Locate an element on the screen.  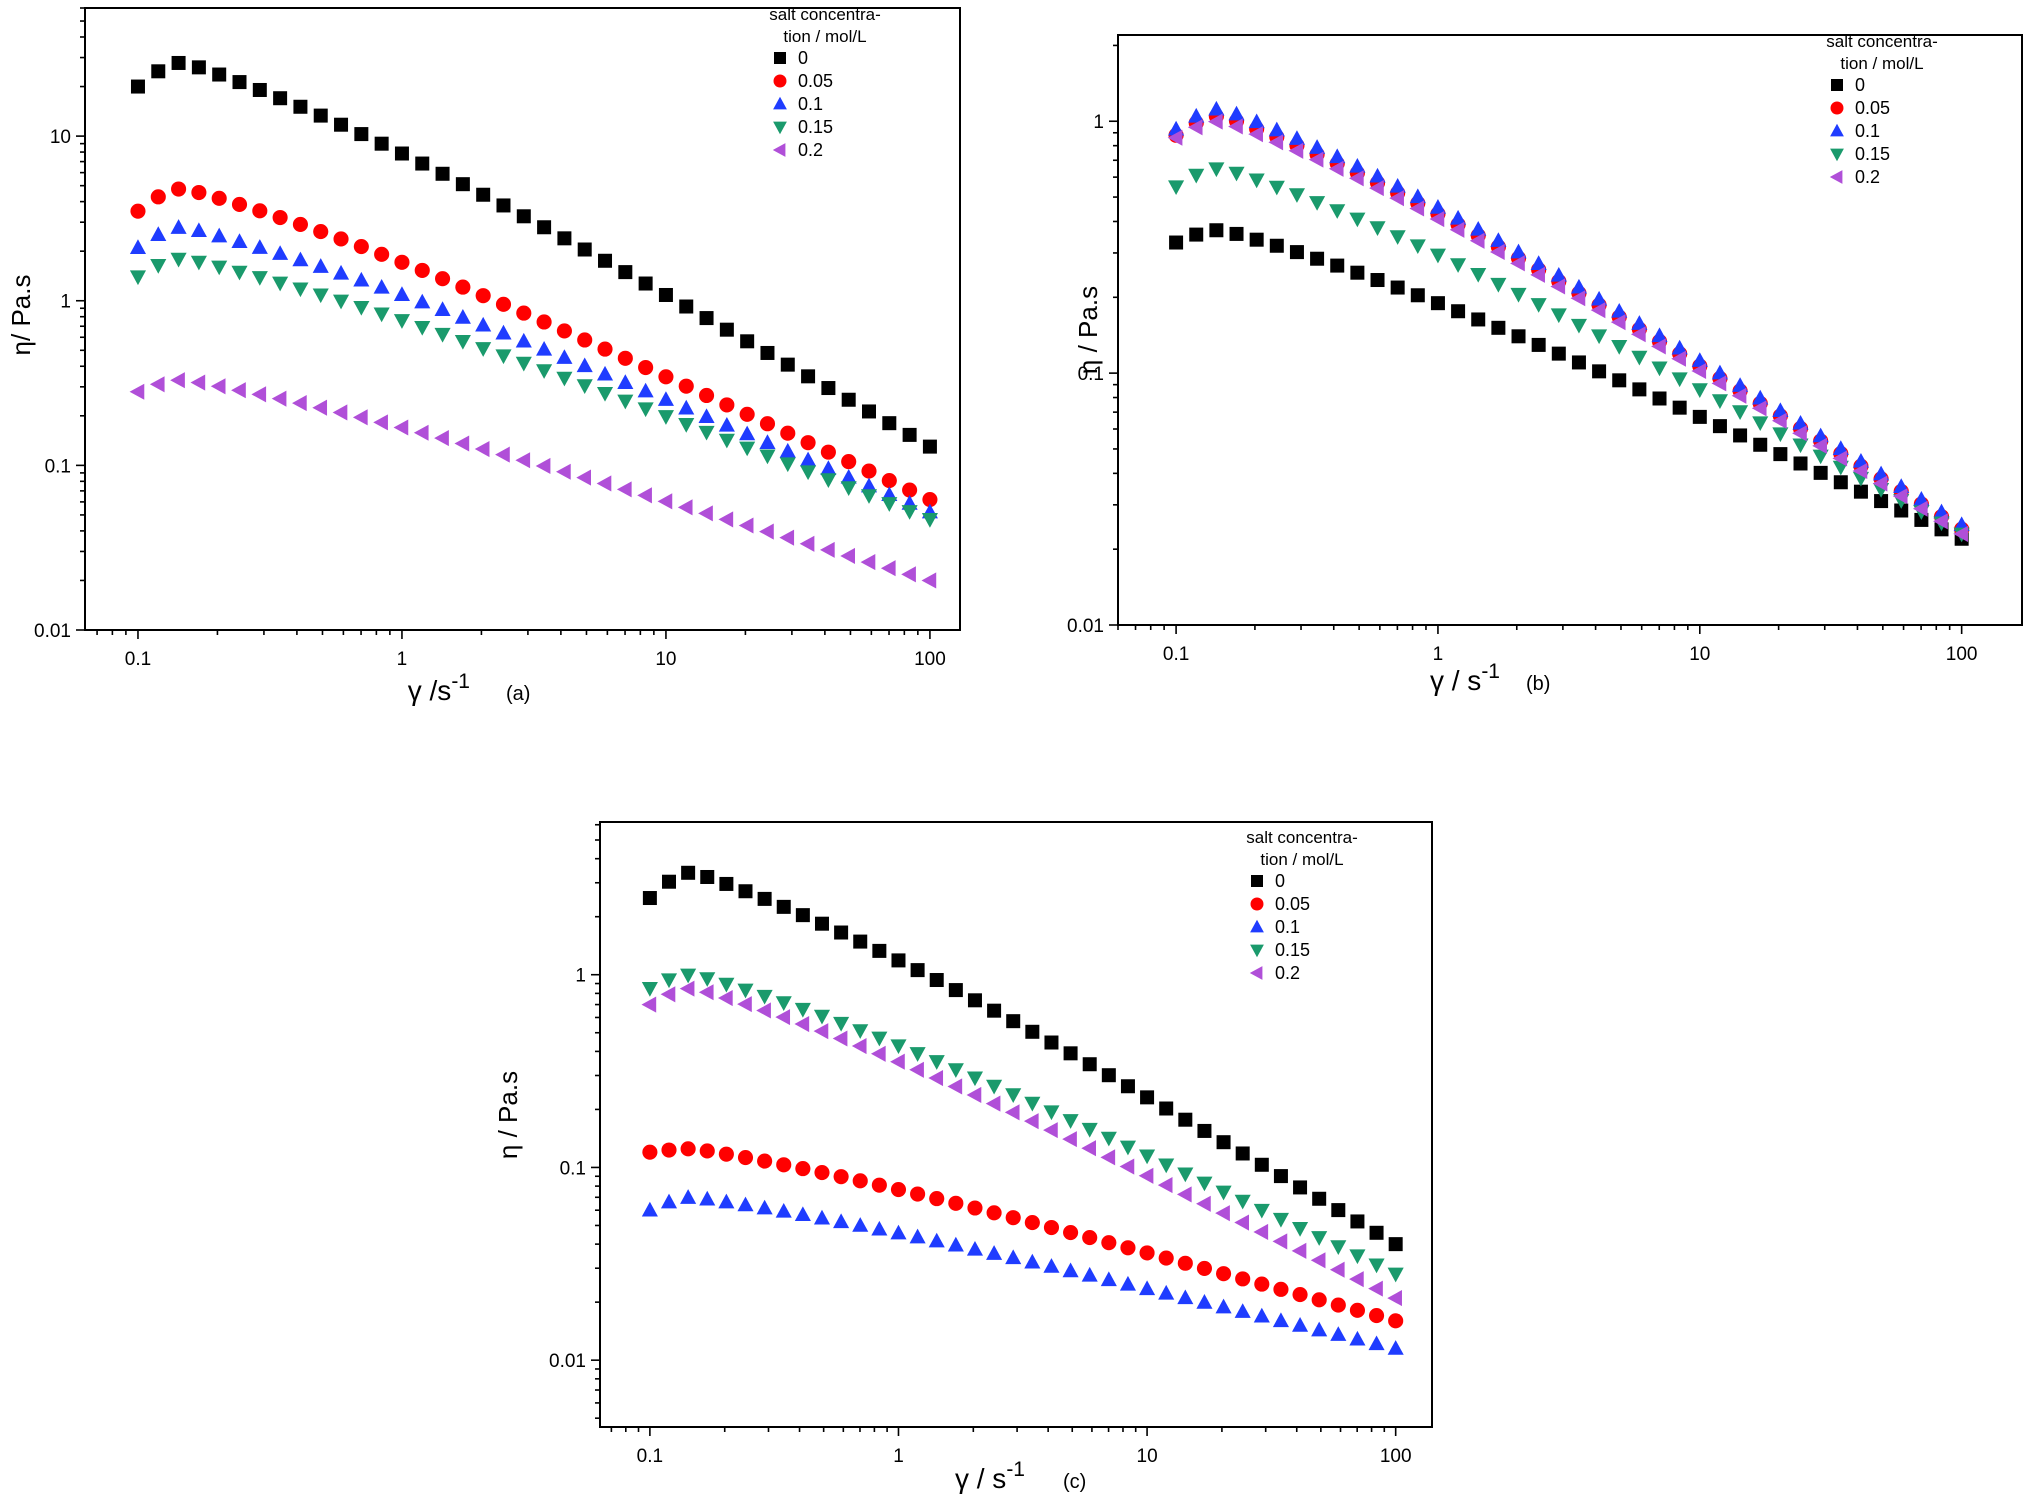
y-axis-label: η/ Pa.s is located at coordinates (21, 315).